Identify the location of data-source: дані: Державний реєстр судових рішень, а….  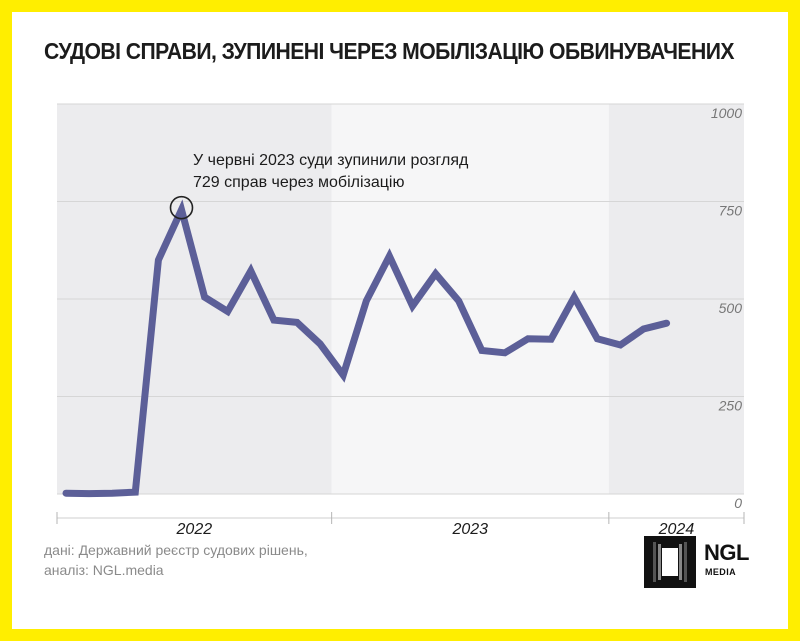
(176, 560).